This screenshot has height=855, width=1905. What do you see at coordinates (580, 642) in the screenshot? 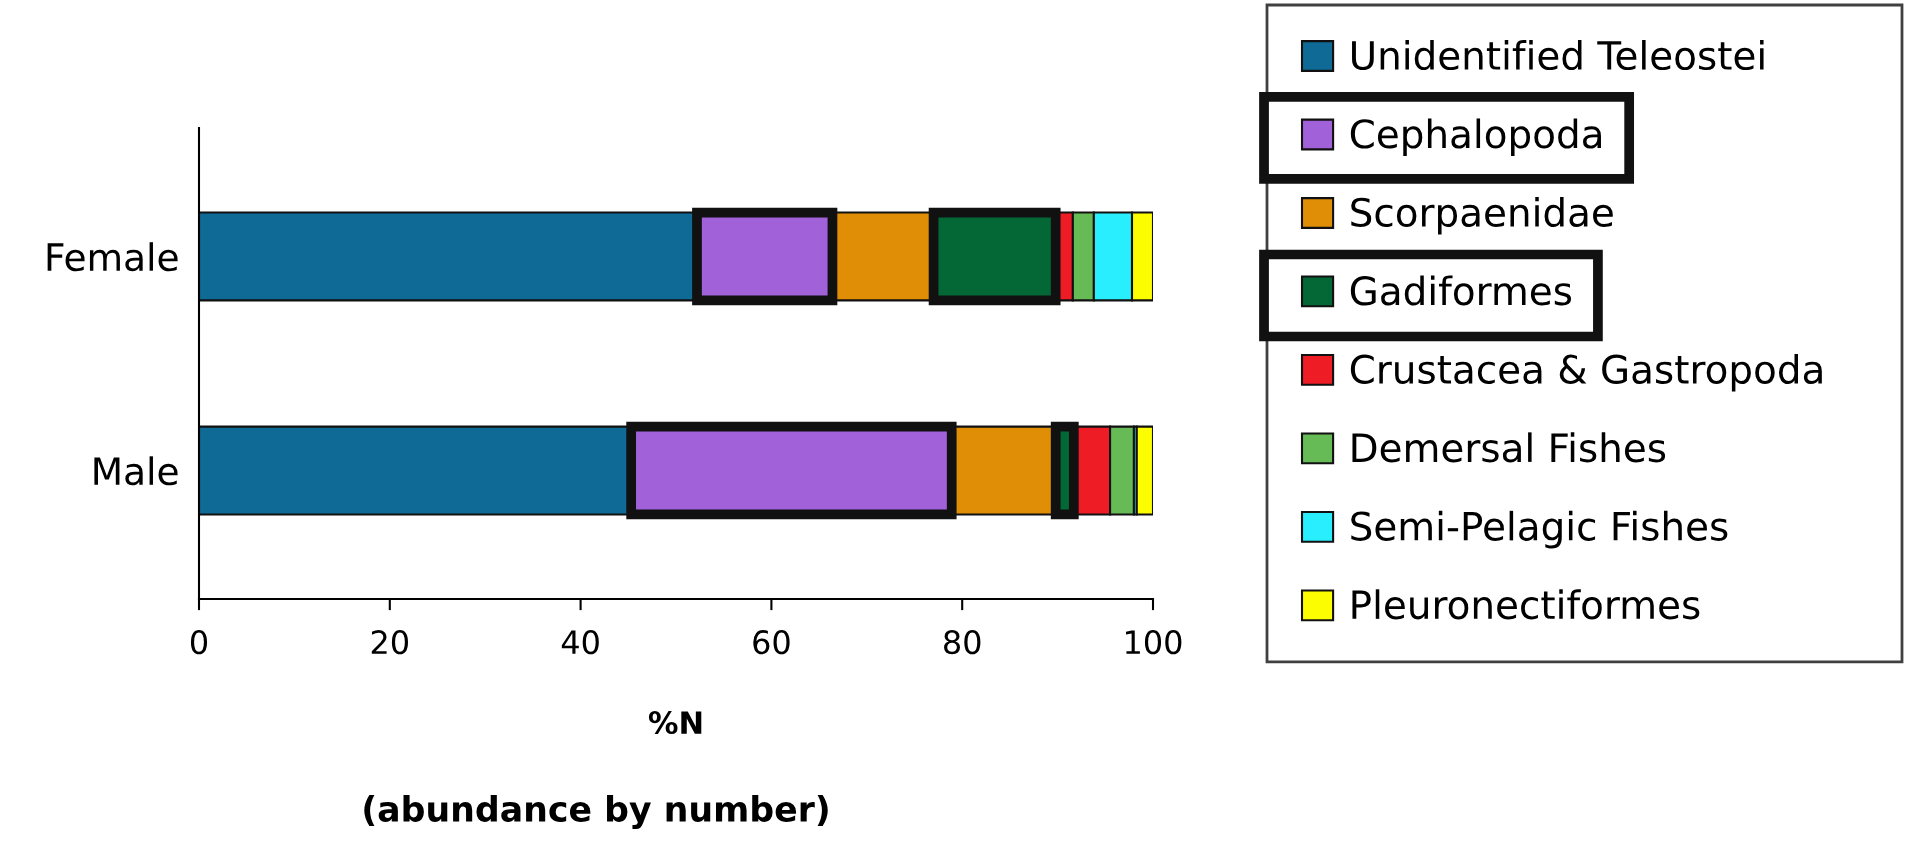
I see `x-tick-label: 40` at bounding box center [580, 642].